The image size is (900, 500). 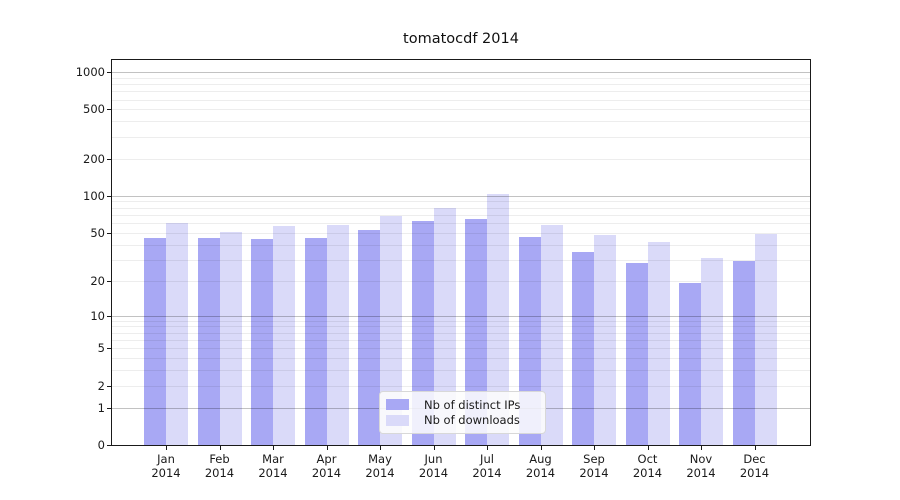 I want to click on chart-title: tomatocdf 2014, so click(x=461, y=39).